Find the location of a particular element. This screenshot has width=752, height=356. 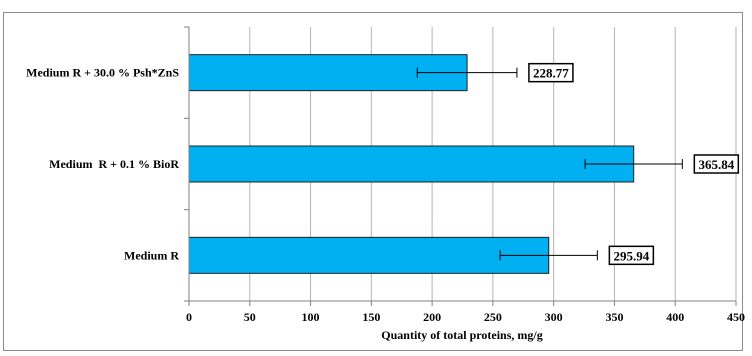

x-tick-label: 50 is located at coordinates (250, 317).